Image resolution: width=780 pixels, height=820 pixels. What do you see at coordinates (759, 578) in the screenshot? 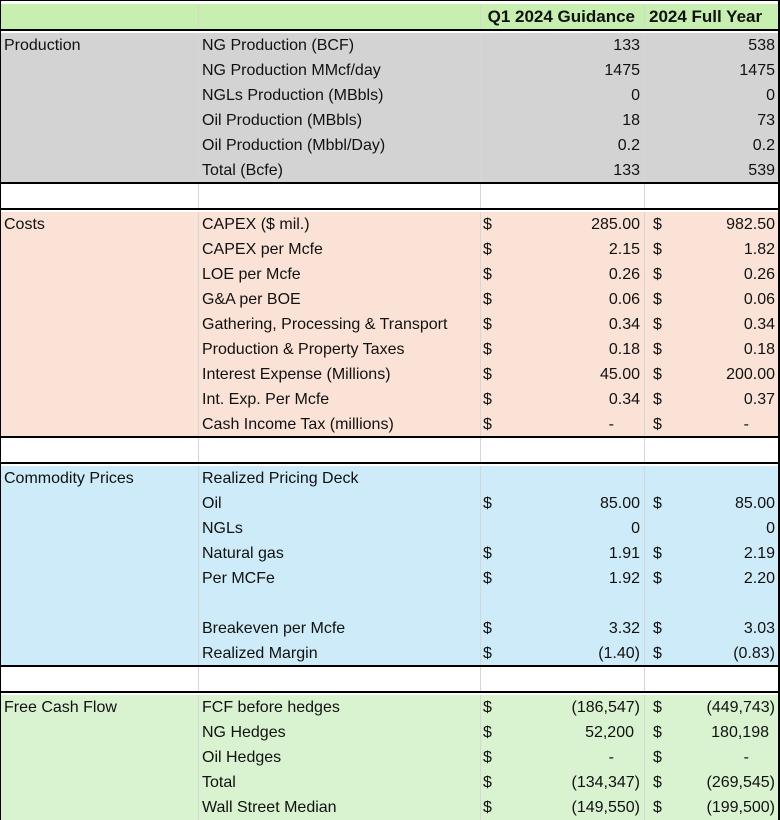
I see `fy-value: 2.20` at bounding box center [759, 578].